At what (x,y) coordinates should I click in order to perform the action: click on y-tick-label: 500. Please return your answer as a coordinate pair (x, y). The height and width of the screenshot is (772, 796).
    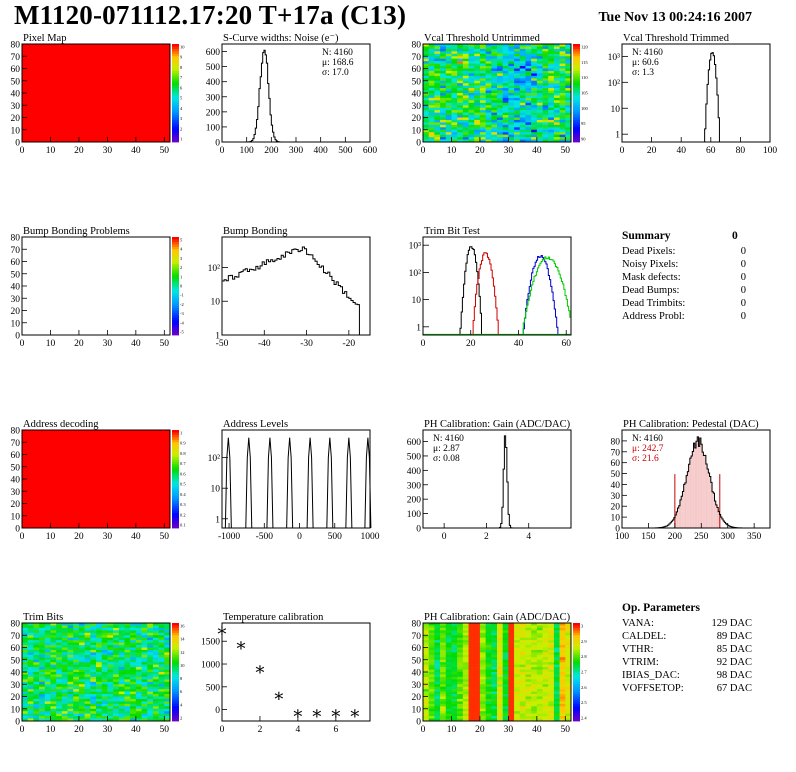
    Looking at the image, I should click on (414, 457).